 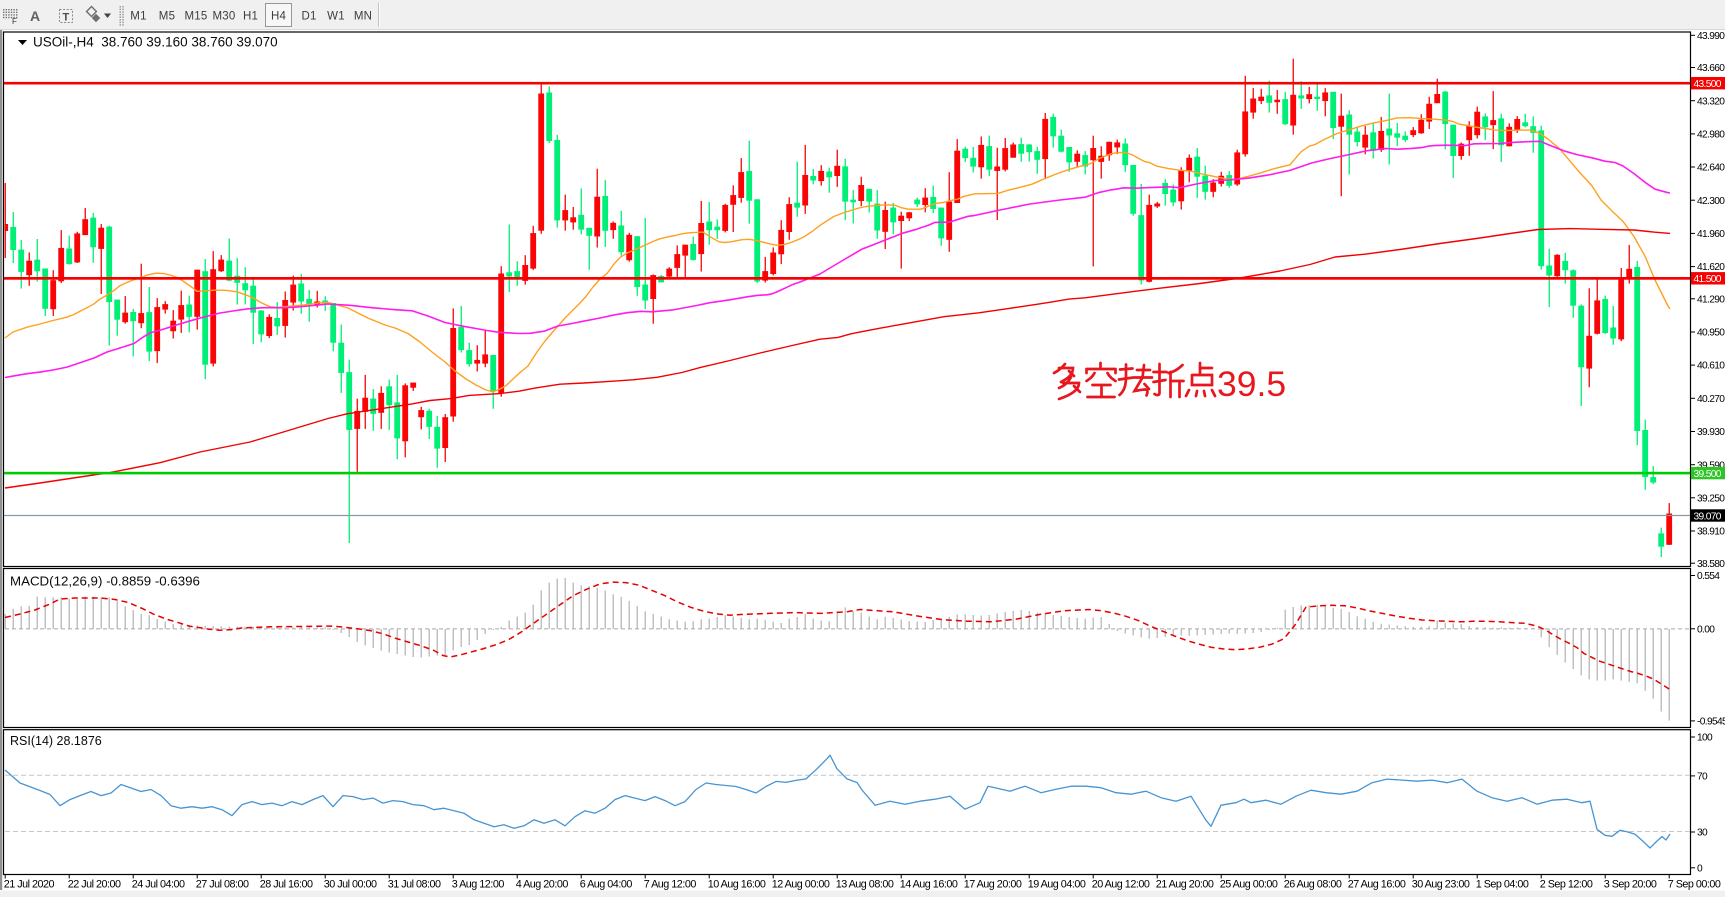 What do you see at coordinates (222, 885) in the screenshot?
I see `svg-text: 27 Jul 08:00` at bounding box center [222, 885].